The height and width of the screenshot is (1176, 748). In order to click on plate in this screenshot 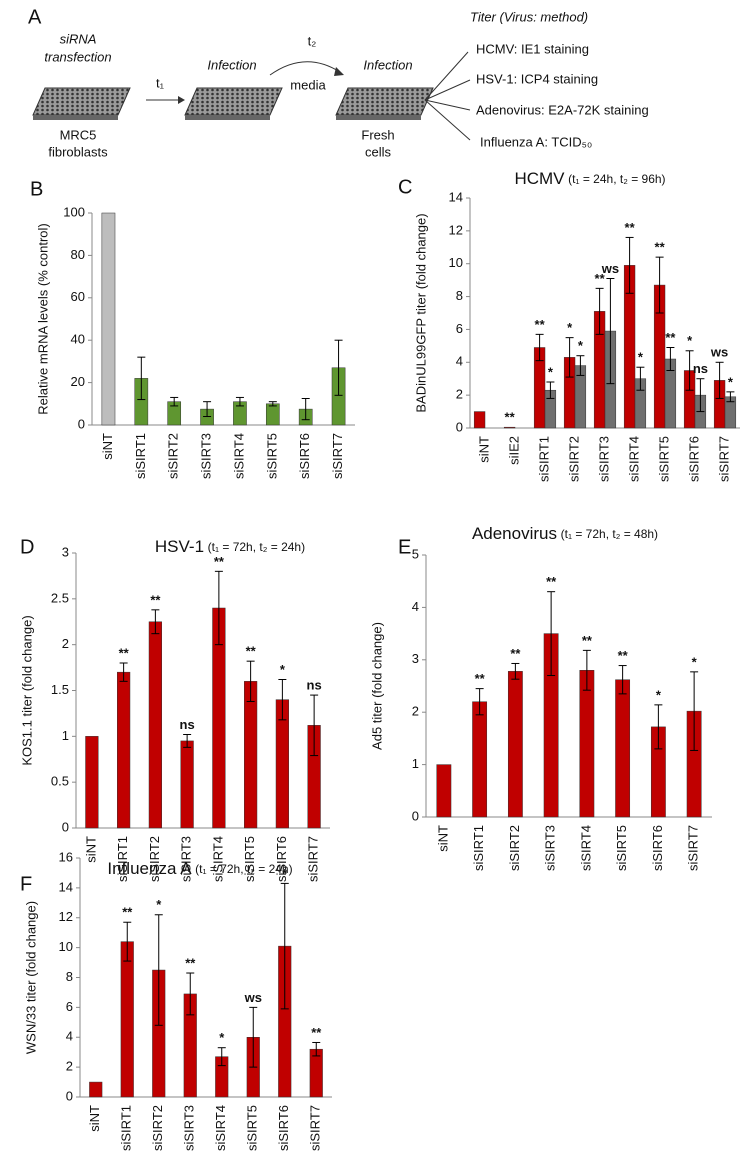, I will do `click(233, 101)`.